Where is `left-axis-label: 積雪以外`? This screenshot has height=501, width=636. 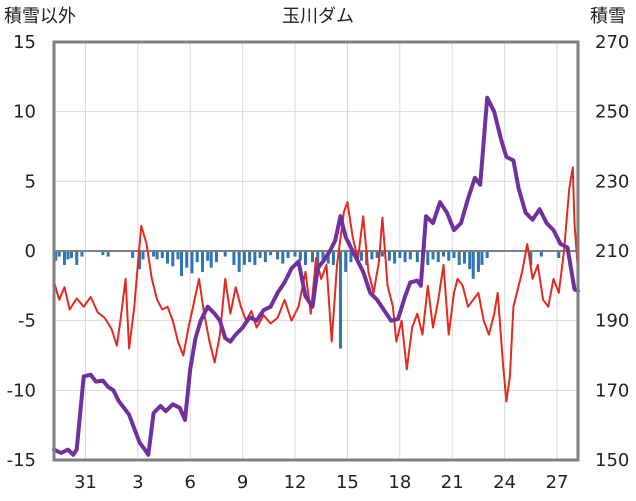
left-axis-label: 積雪以外 is located at coordinates (40, 16).